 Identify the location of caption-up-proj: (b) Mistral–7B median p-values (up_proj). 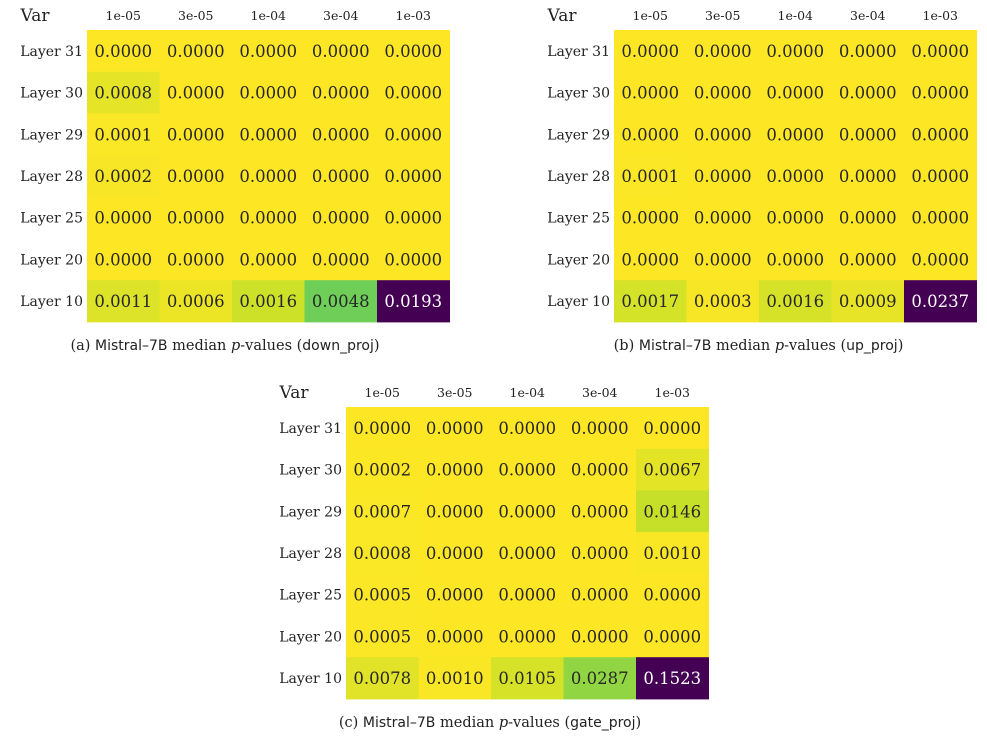
(758, 346).